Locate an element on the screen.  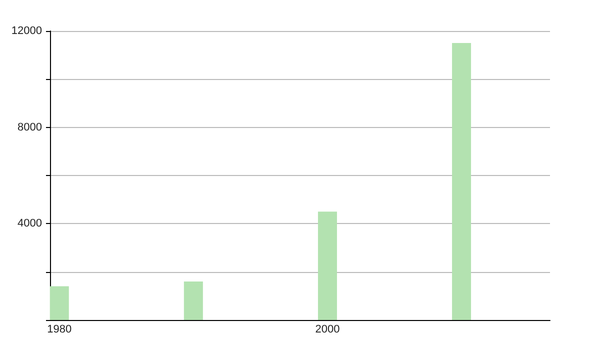
x-tick-label: 2000 is located at coordinates (327, 330).